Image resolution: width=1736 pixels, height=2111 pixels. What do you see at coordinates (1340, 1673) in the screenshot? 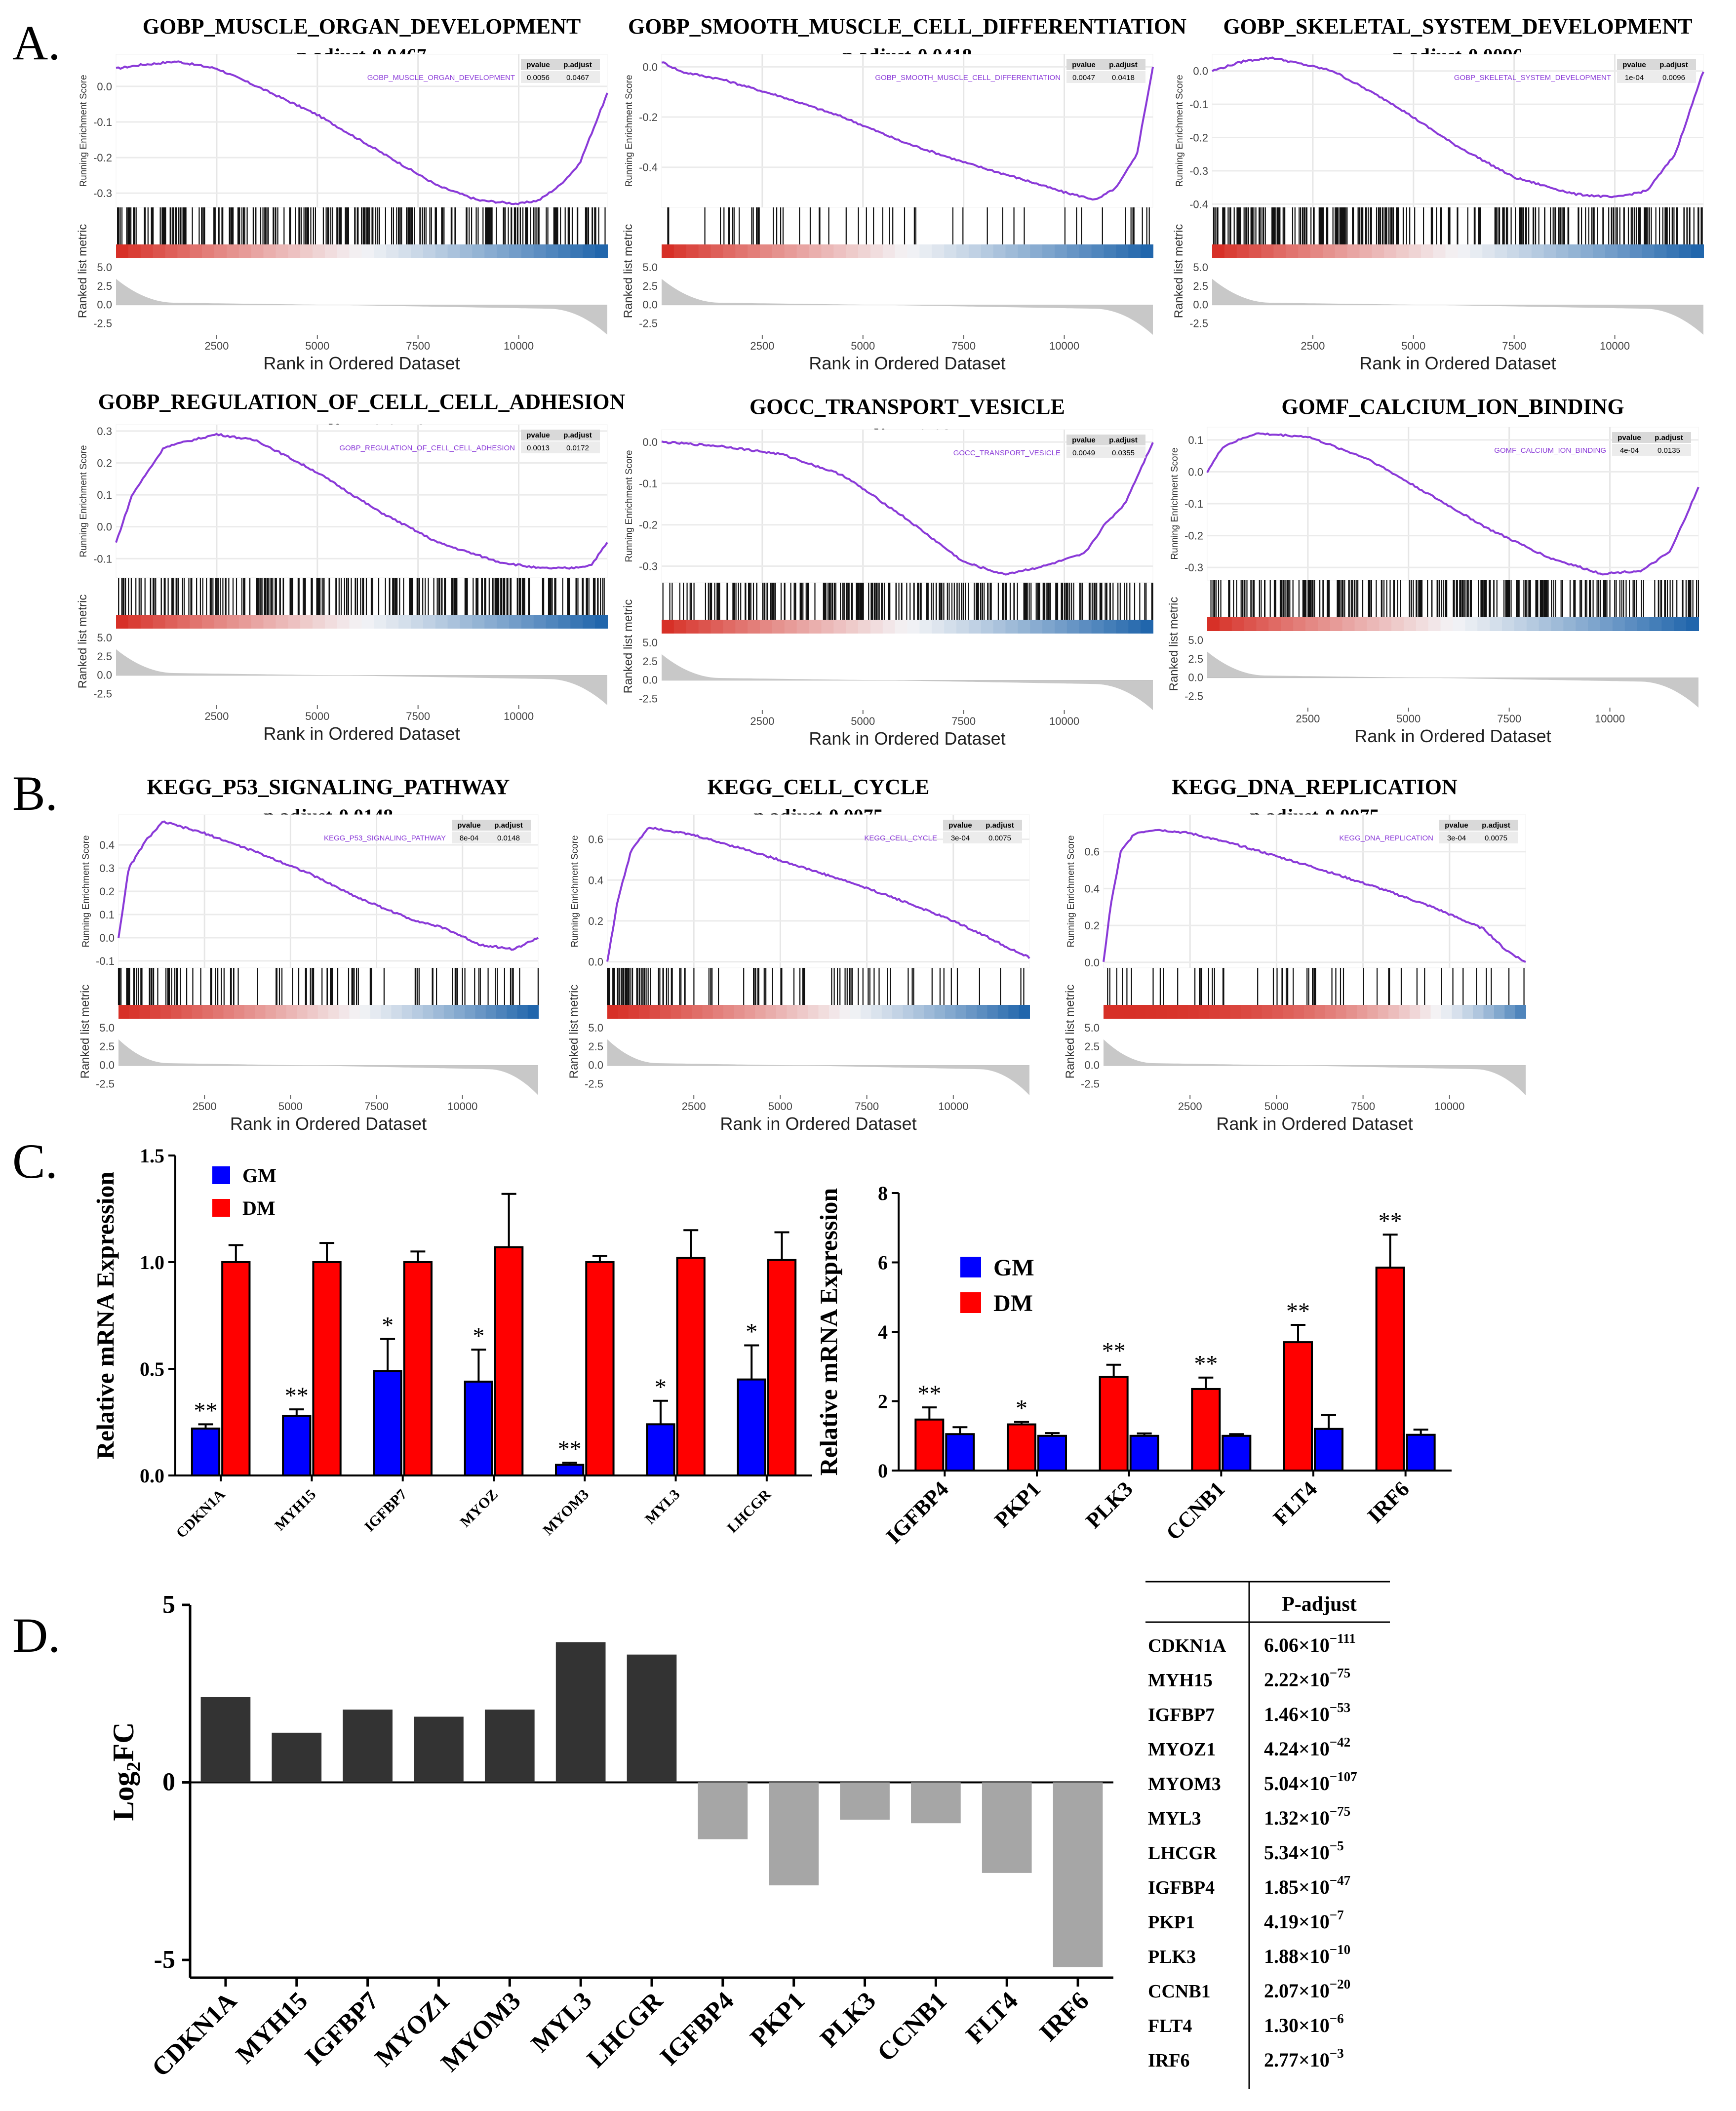
I see `padjust-exponent: −75` at bounding box center [1340, 1673].